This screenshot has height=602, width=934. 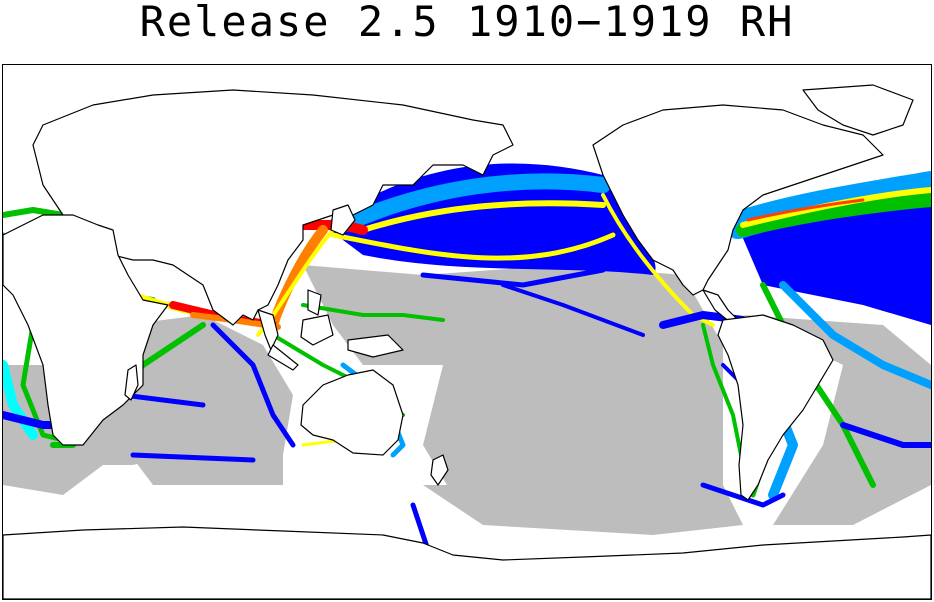 I want to click on coverage-southern, so click(x=53, y=470).